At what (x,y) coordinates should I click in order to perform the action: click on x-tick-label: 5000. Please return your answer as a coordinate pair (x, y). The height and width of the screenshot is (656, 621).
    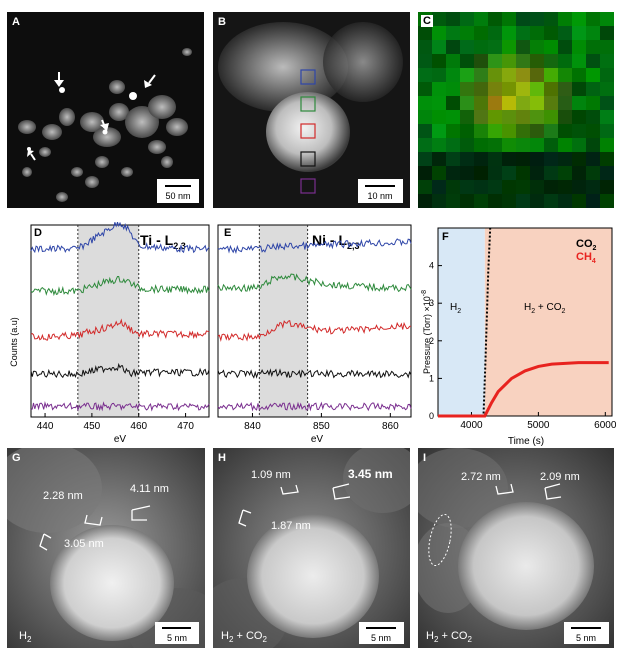
    Looking at the image, I should click on (538, 425).